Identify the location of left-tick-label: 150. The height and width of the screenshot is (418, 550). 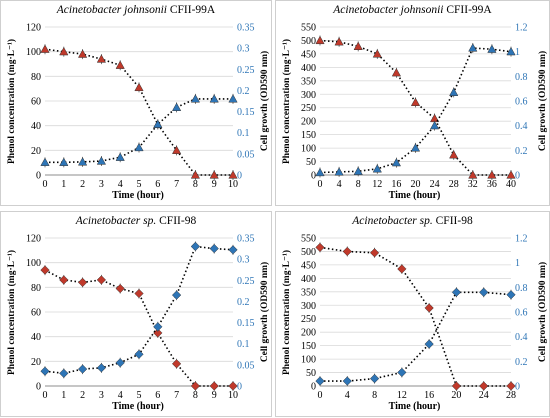
(308, 346).